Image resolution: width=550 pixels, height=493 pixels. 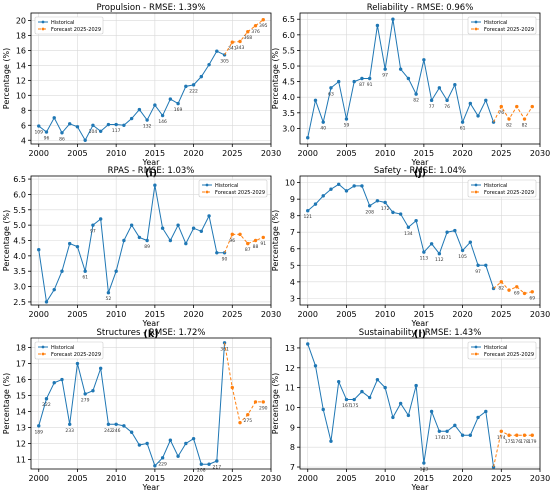 What do you see at coordinates (346, 153) in the screenshot?
I see `x-tick-label: 2005` at bounding box center [346, 153].